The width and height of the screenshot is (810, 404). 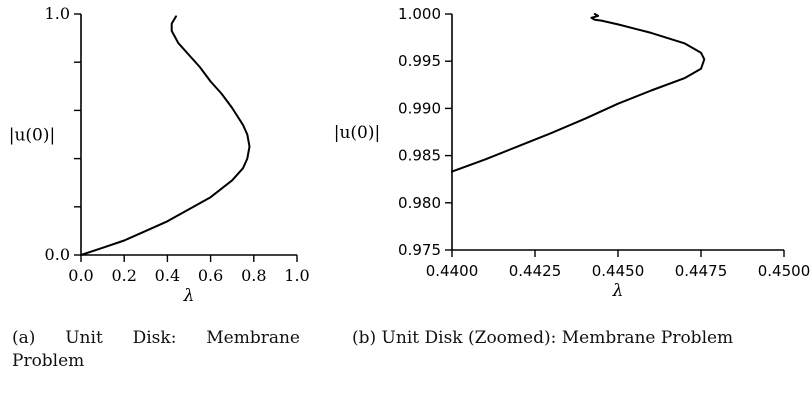 I want to click on y-tick-label: 1.0, so click(x=57, y=13).